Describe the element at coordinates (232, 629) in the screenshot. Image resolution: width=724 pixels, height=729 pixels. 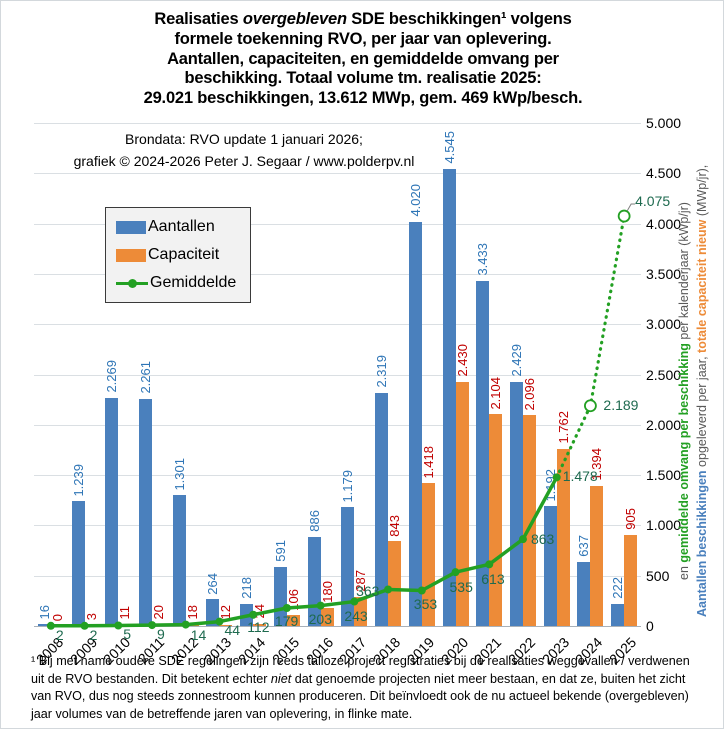
I see `gemiddelde-value-label: 44` at that location.